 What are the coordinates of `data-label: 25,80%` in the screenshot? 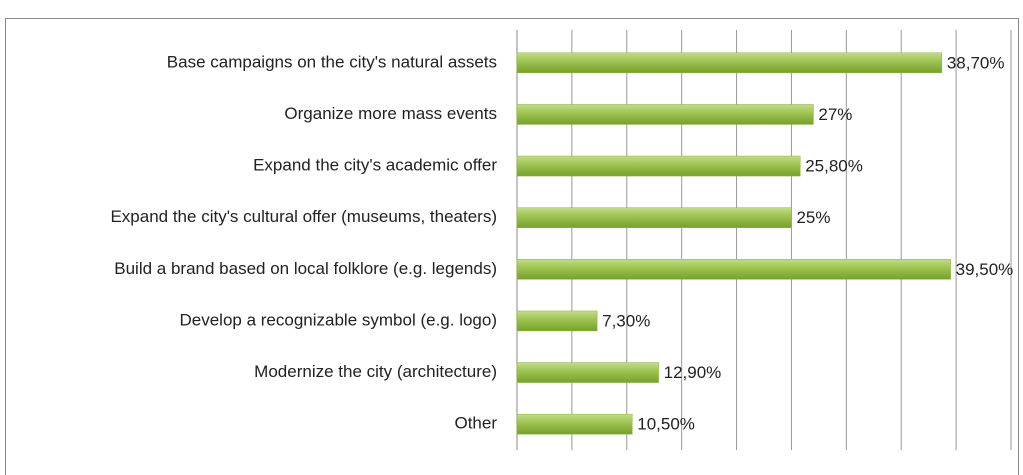 It's located at (834, 166).